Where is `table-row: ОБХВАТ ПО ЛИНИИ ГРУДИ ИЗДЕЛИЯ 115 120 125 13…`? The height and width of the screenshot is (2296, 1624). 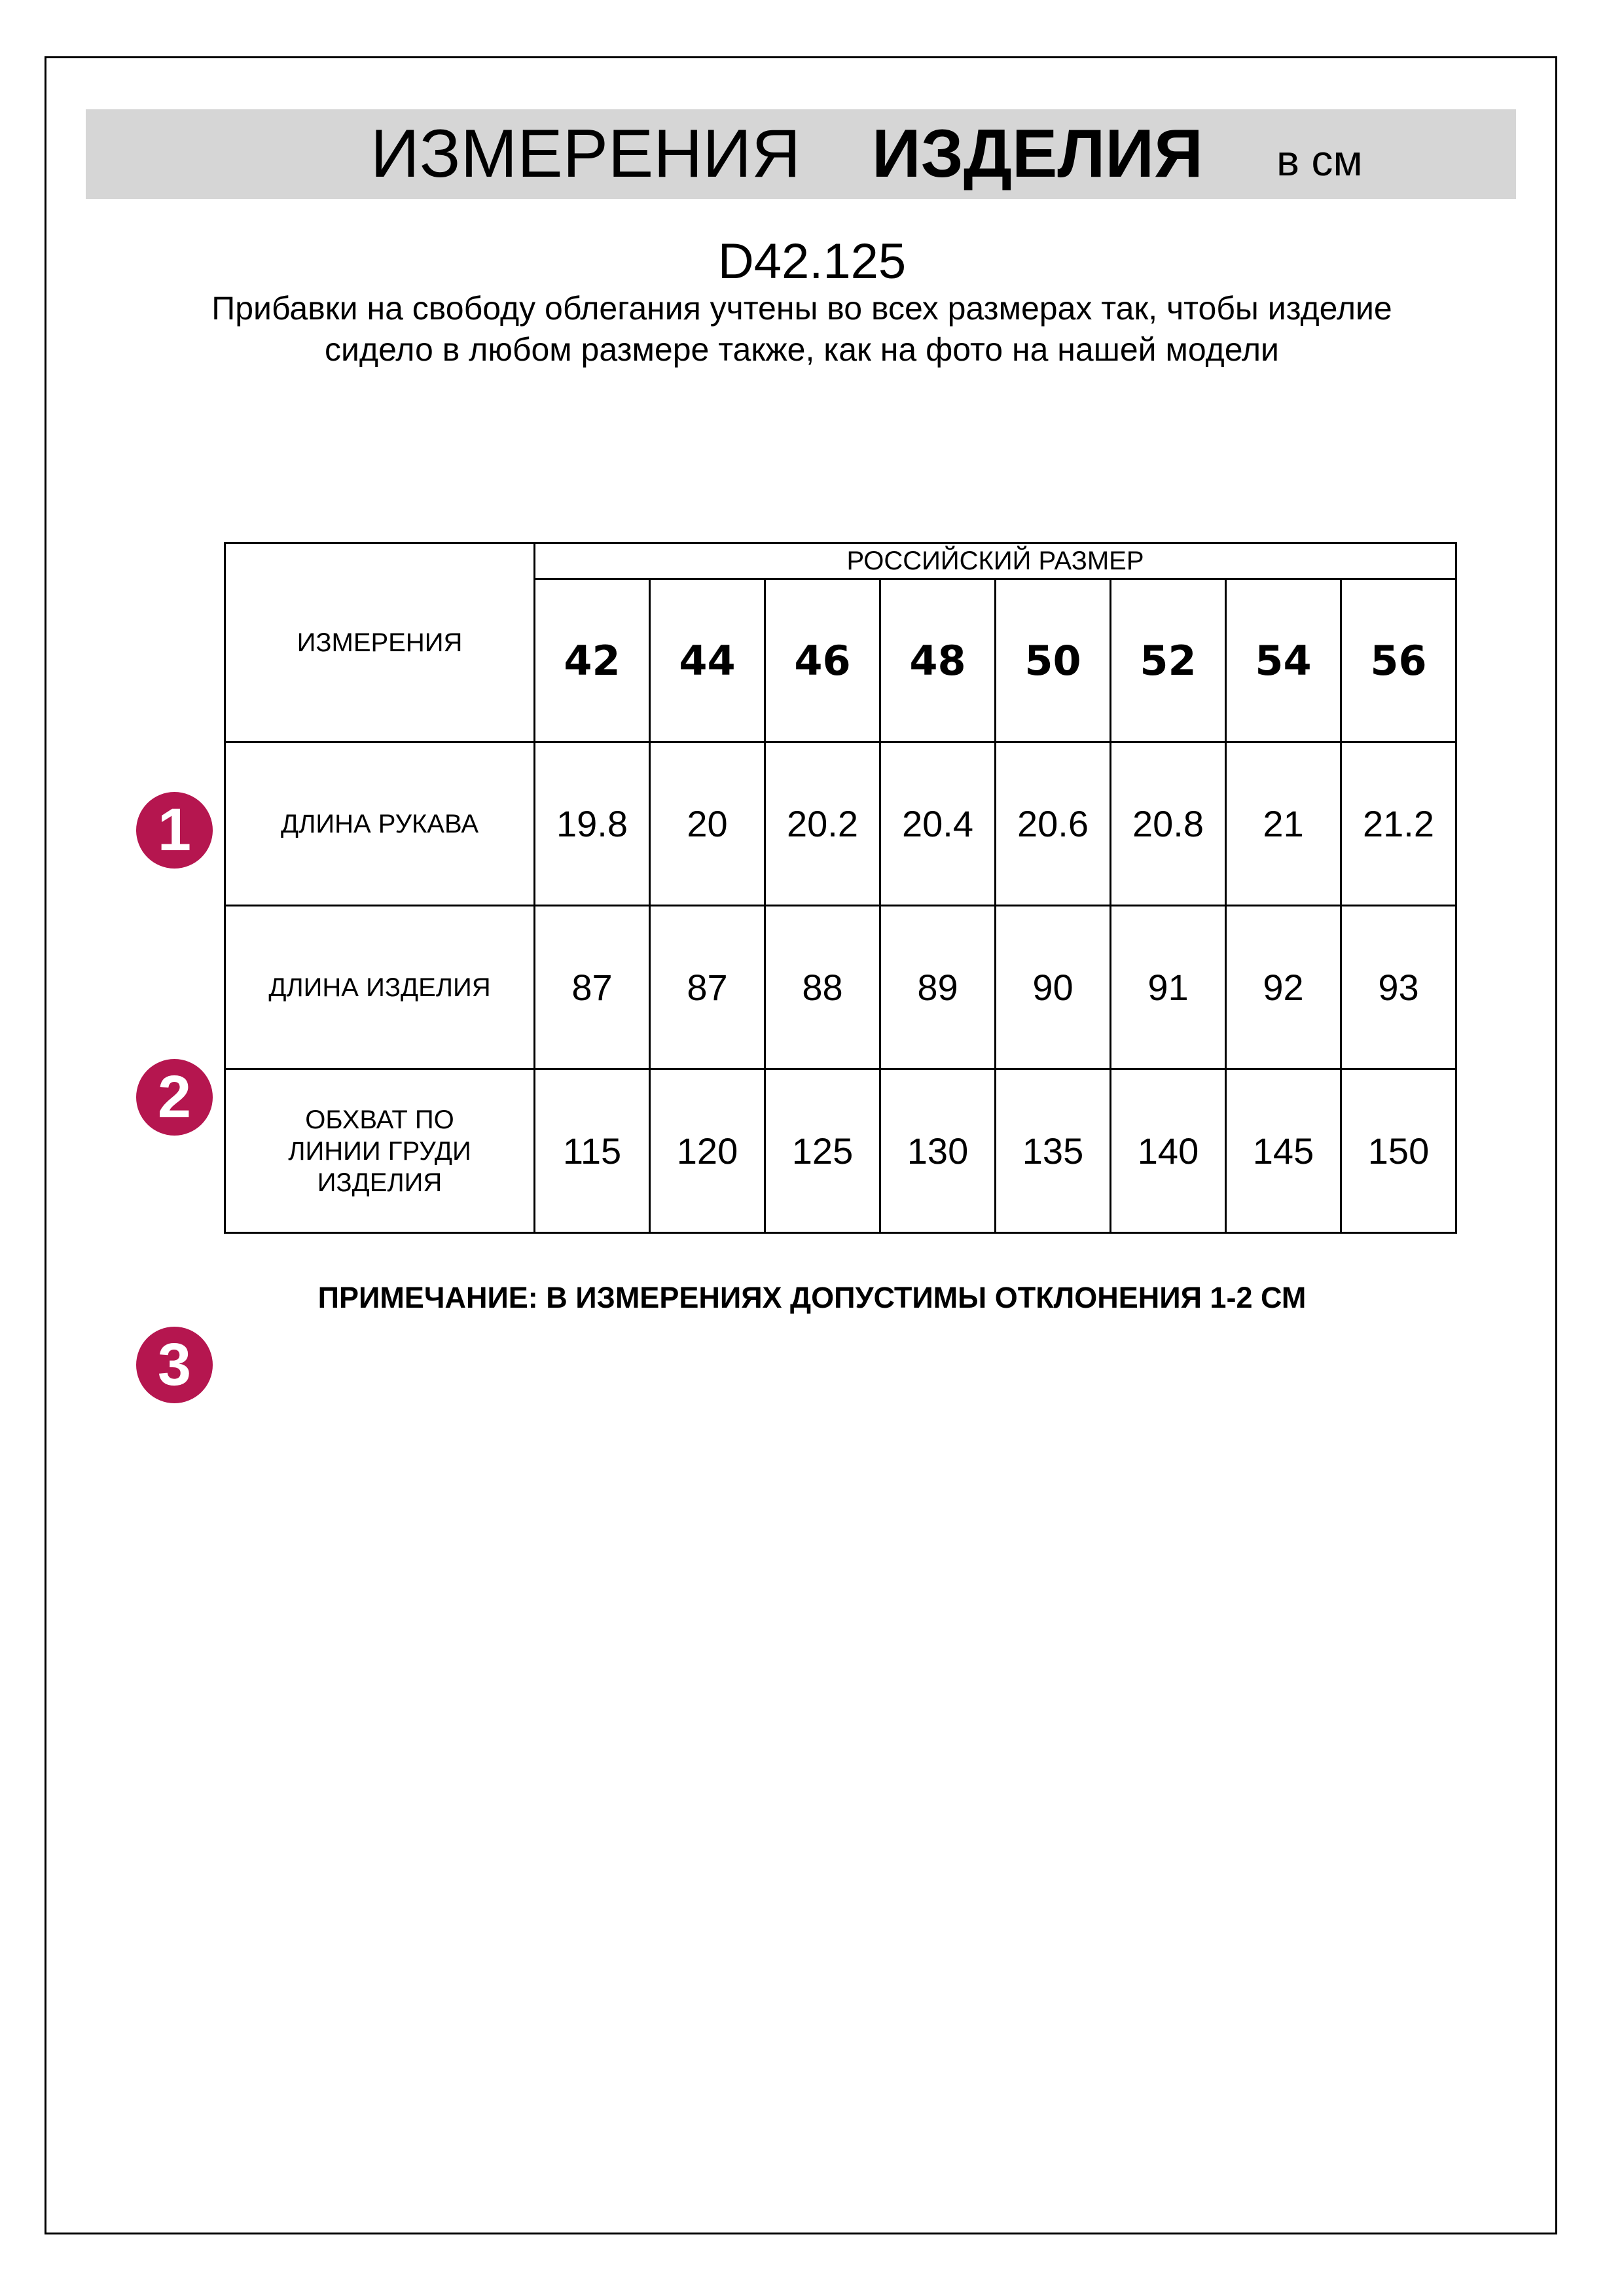 table-row: ОБХВАТ ПО ЛИНИИ ГРУДИ ИЗДЕЛИЯ 115 120 125 13… is located at coordinates (840, 1151).